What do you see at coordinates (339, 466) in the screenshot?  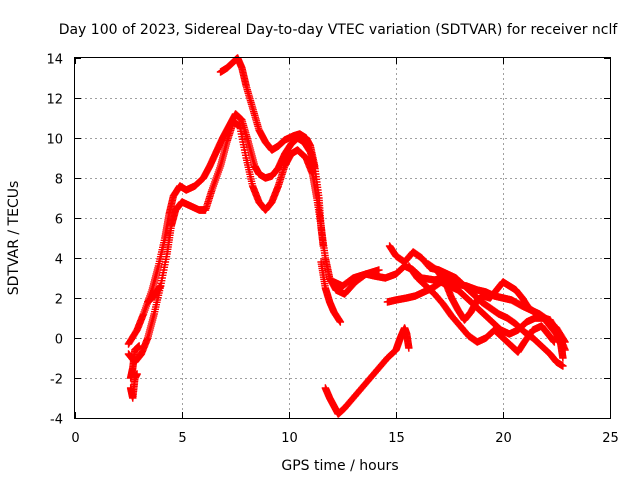 I see `x-axis-label: GPS time / hours` at bounding box center [339, 466].